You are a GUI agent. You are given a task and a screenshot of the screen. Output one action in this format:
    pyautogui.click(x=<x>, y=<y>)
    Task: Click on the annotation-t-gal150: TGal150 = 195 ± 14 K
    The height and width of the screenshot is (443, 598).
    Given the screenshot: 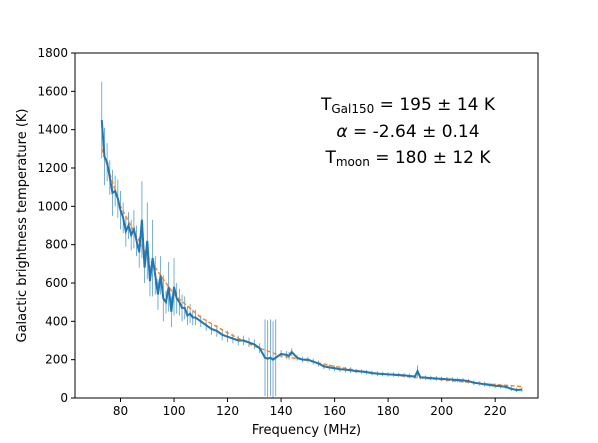 What is the action you would take?
    pyautogui.click(x=408, y=105)
    